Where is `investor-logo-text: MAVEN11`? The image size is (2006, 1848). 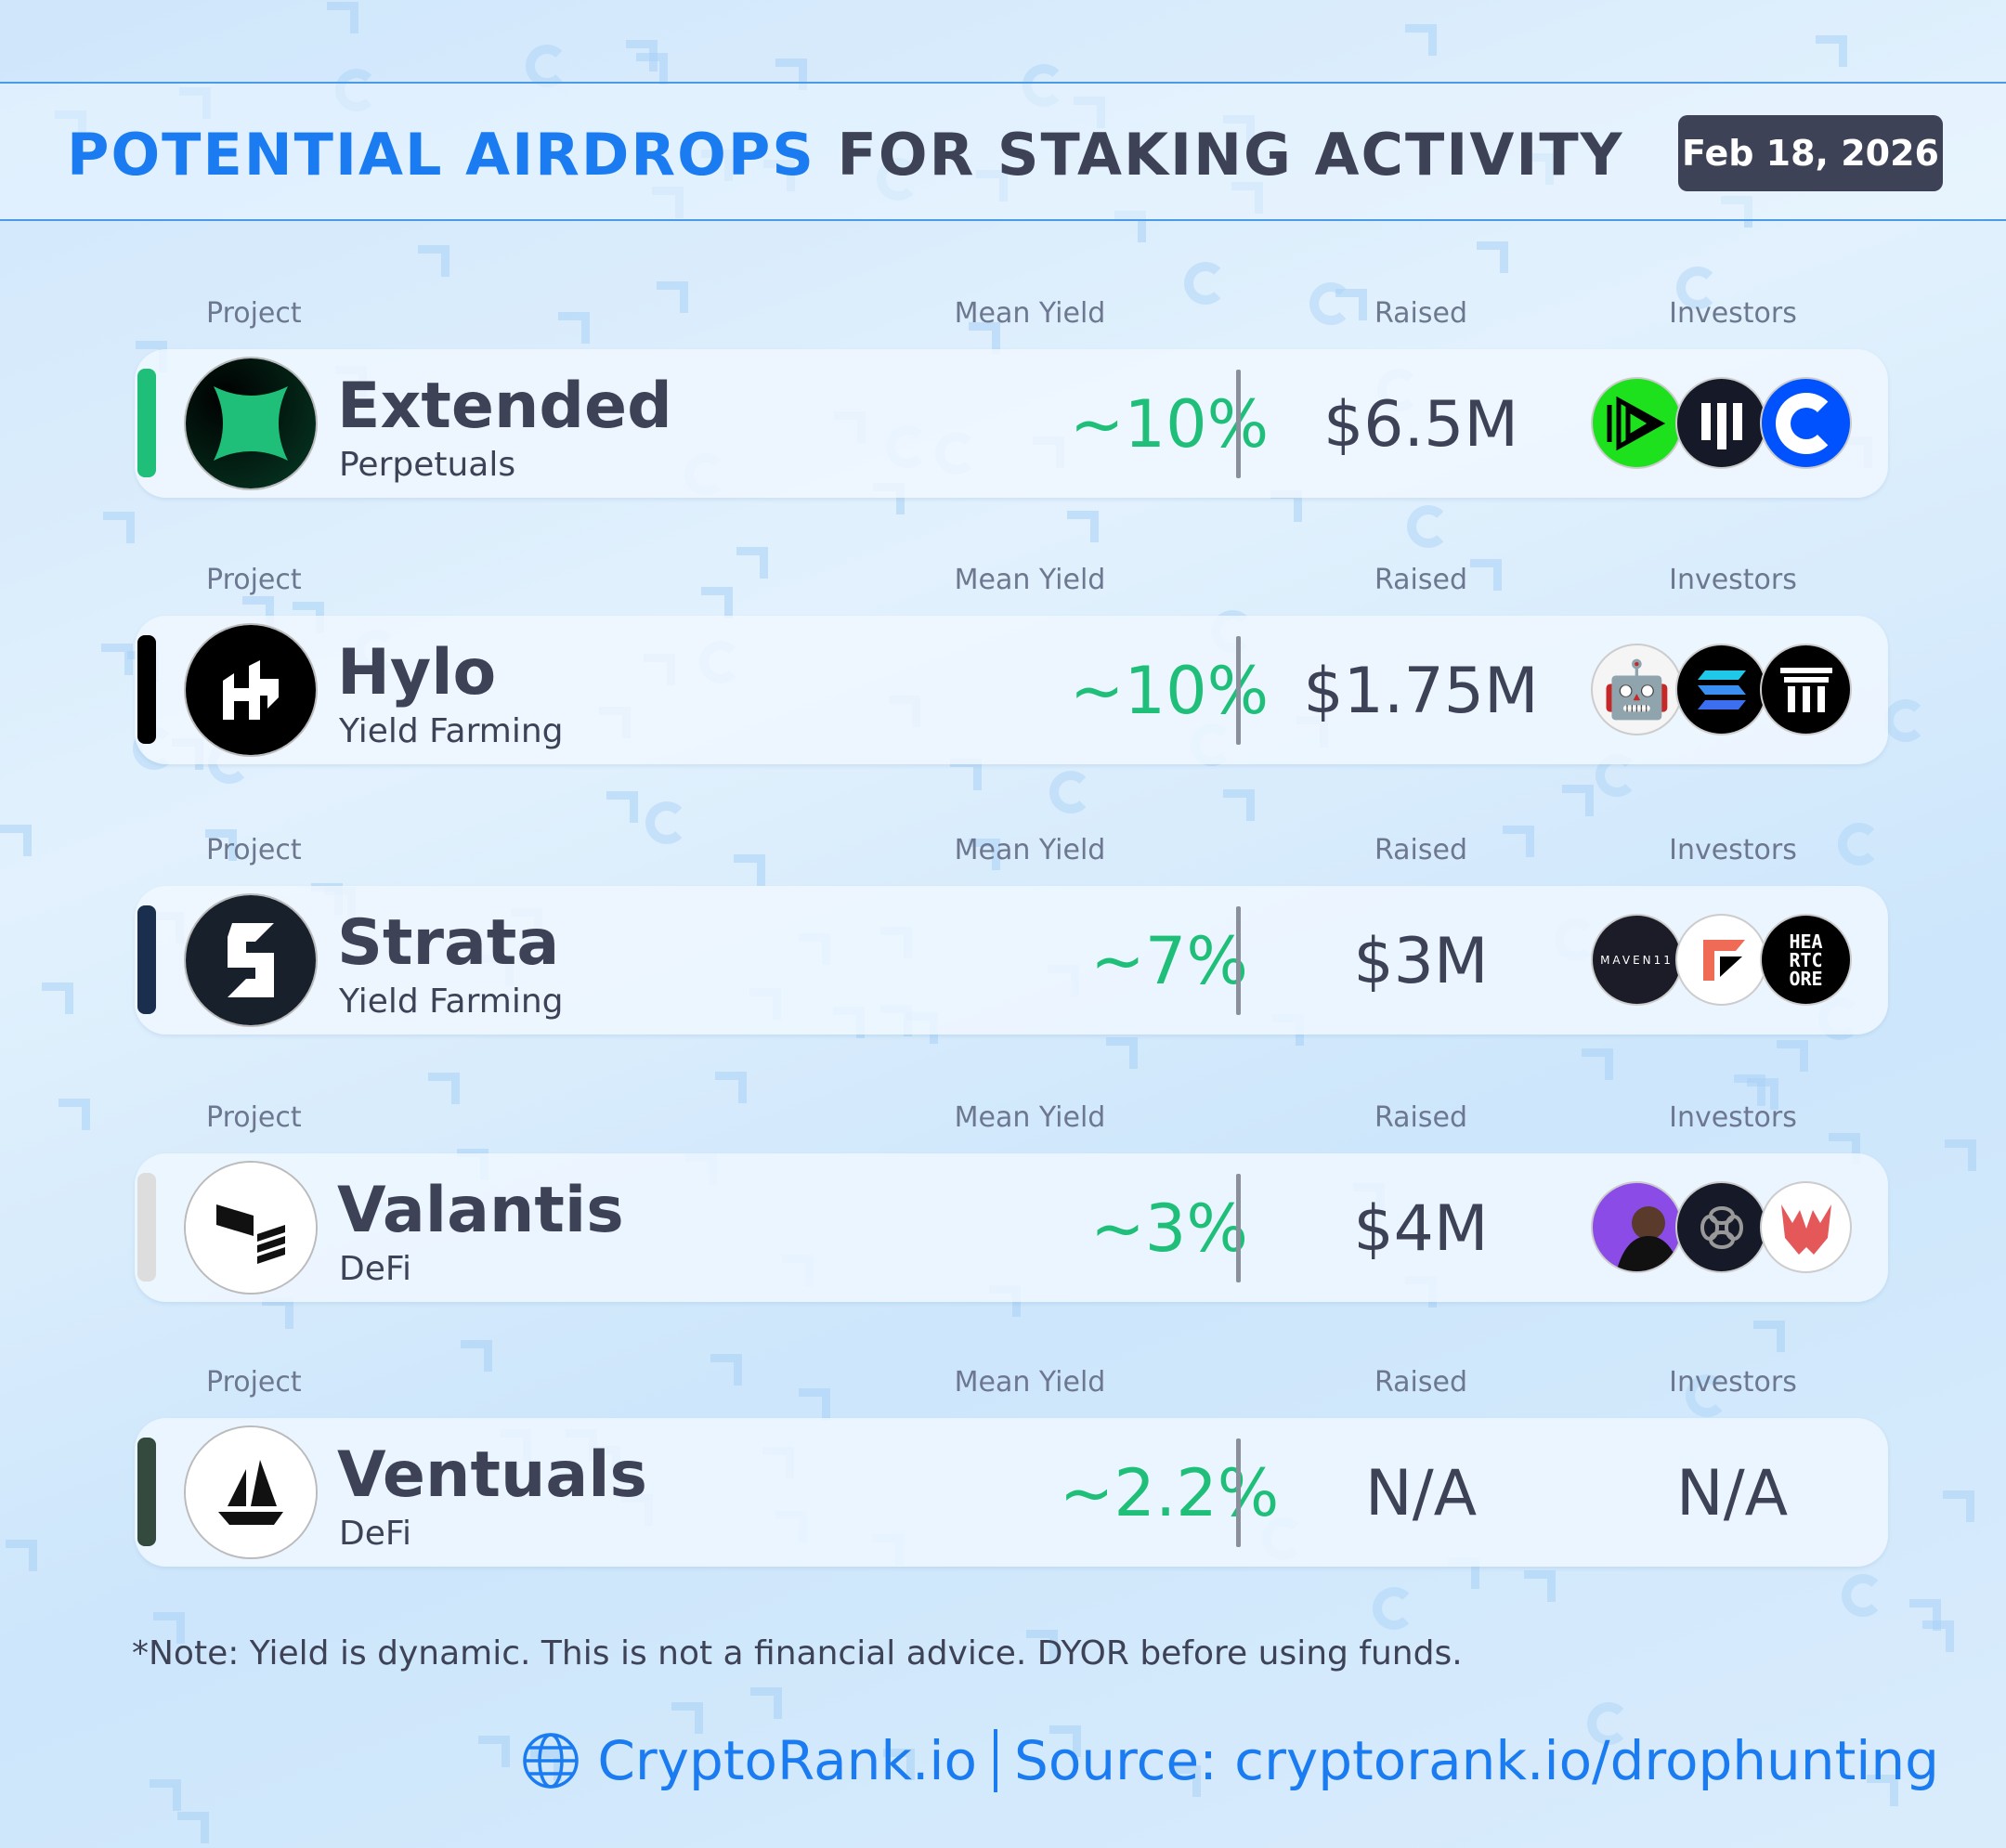
investor-logo-text: MAVEN11 is located at coordinates (1637, 960).